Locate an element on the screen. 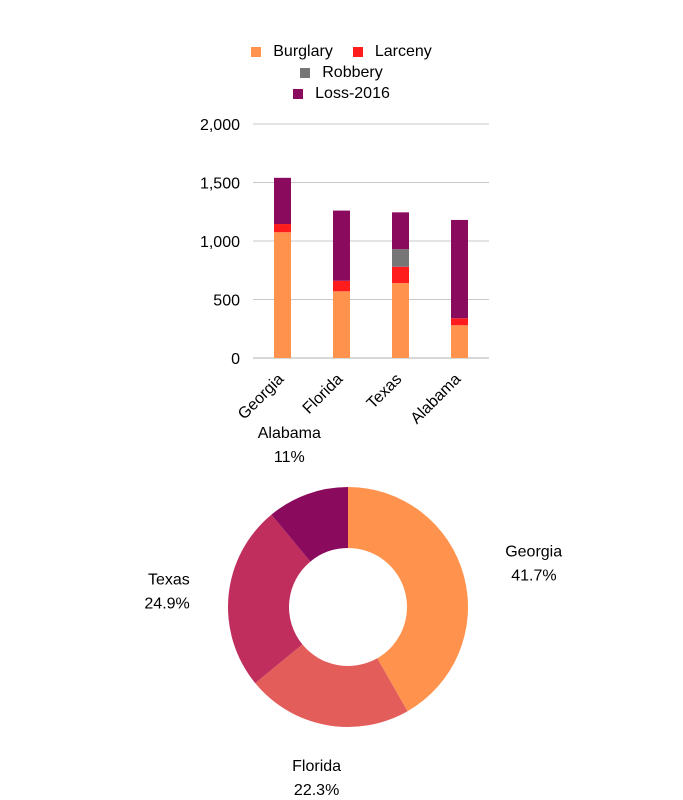 This screenshot has height=800, width=683. legend-item: Loss-2016 is located at coordinates (341, 94).